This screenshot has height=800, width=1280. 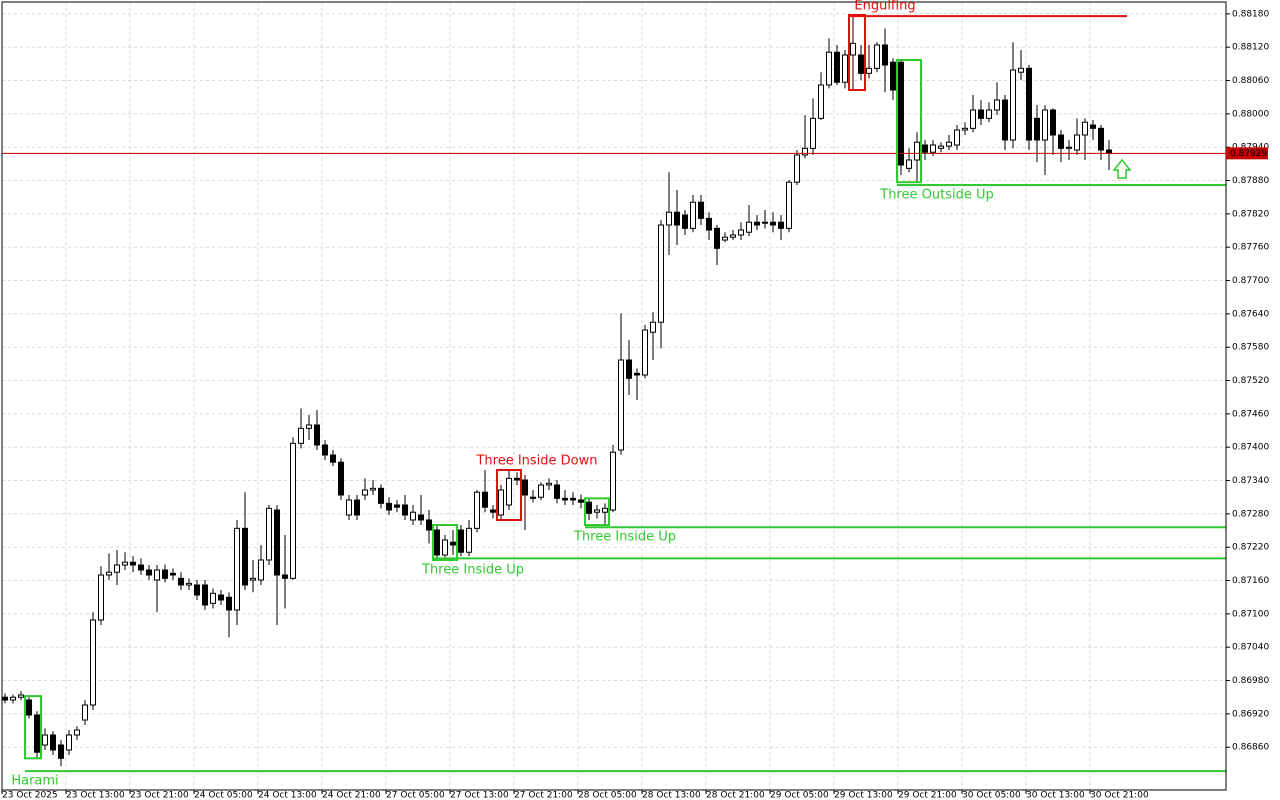 I want to click on pattern-label: Three Inside Up, so click(x=624, y=537).